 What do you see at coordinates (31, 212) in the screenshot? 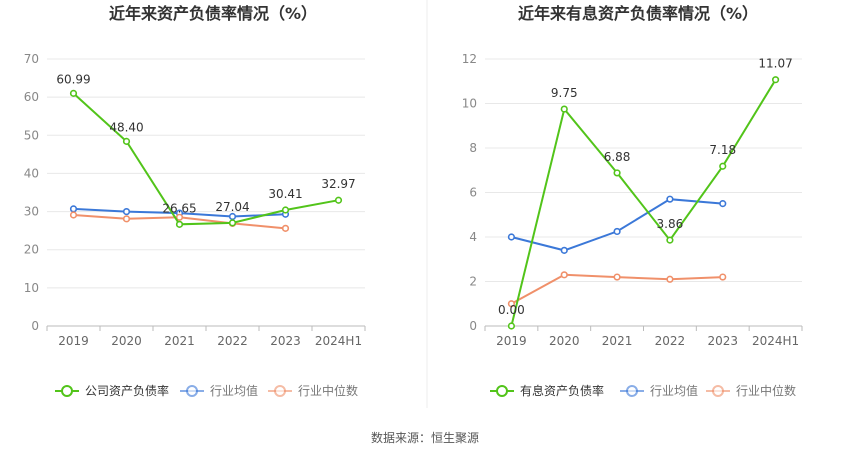
I see `y-tick-label: 30` at bounding box center [31, 212].